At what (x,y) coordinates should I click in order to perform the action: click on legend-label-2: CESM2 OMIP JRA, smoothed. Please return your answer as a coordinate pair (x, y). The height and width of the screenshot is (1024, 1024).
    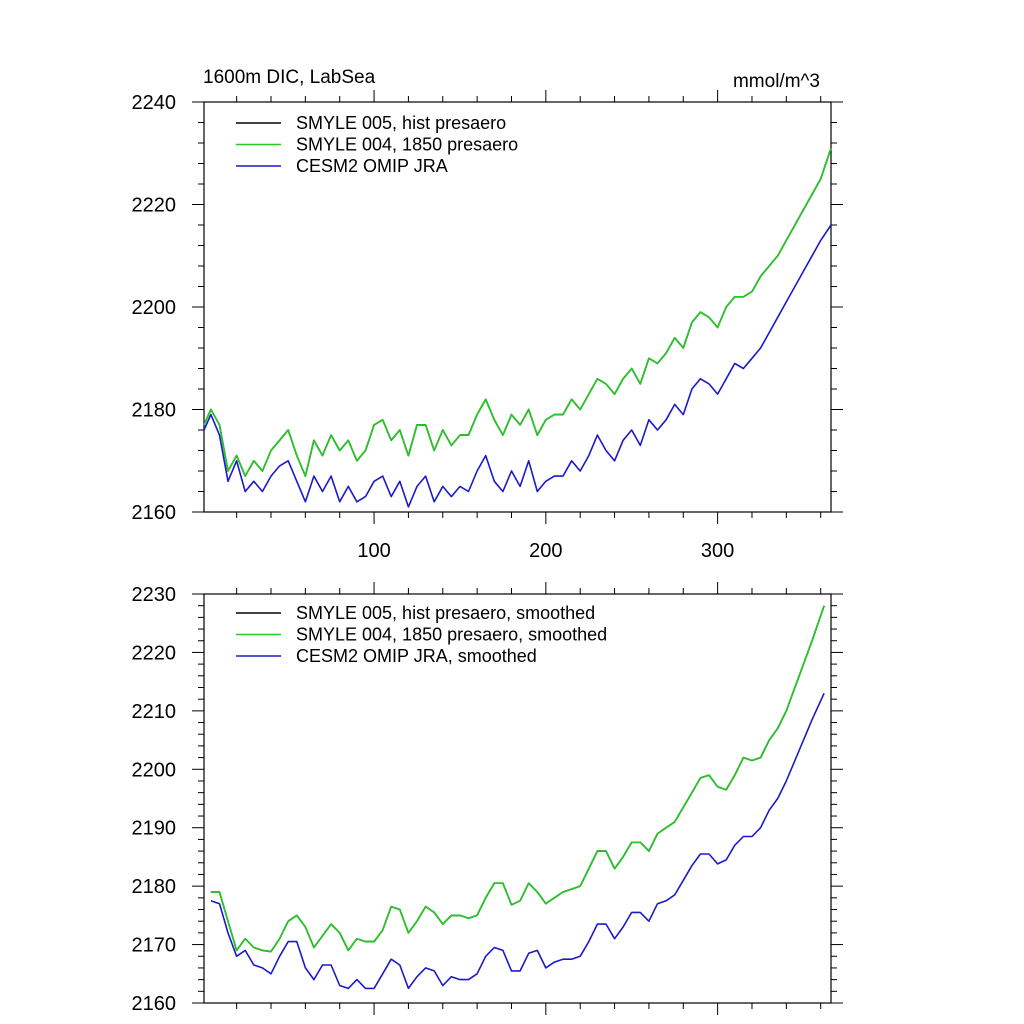
    Looking at the image, I should click on (416, 656).